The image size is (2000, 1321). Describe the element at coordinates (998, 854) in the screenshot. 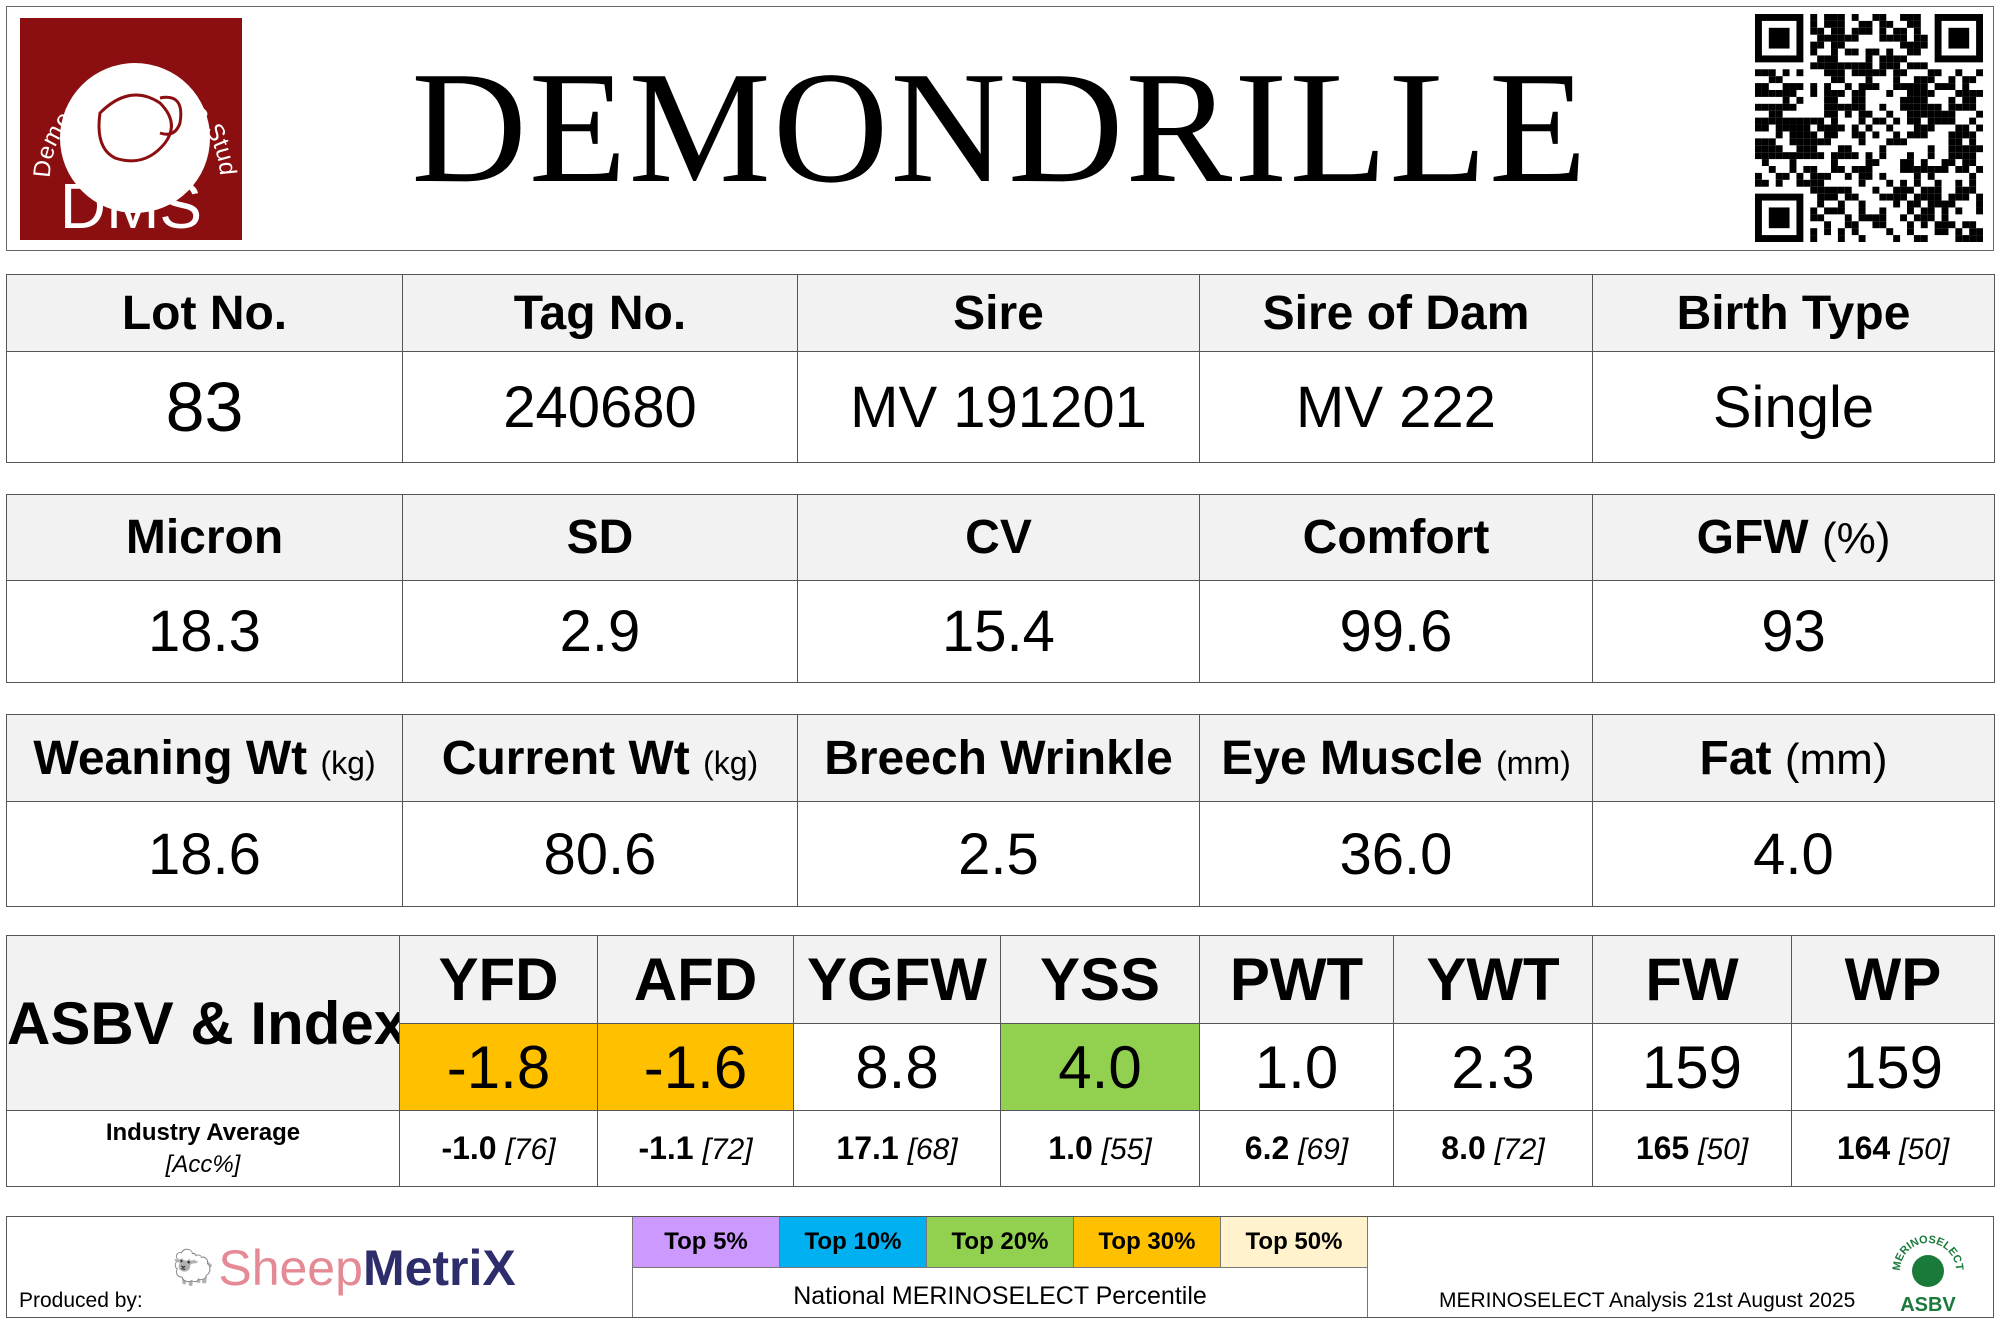

I see `breech-wrinkle-value: 2.5` at that location.